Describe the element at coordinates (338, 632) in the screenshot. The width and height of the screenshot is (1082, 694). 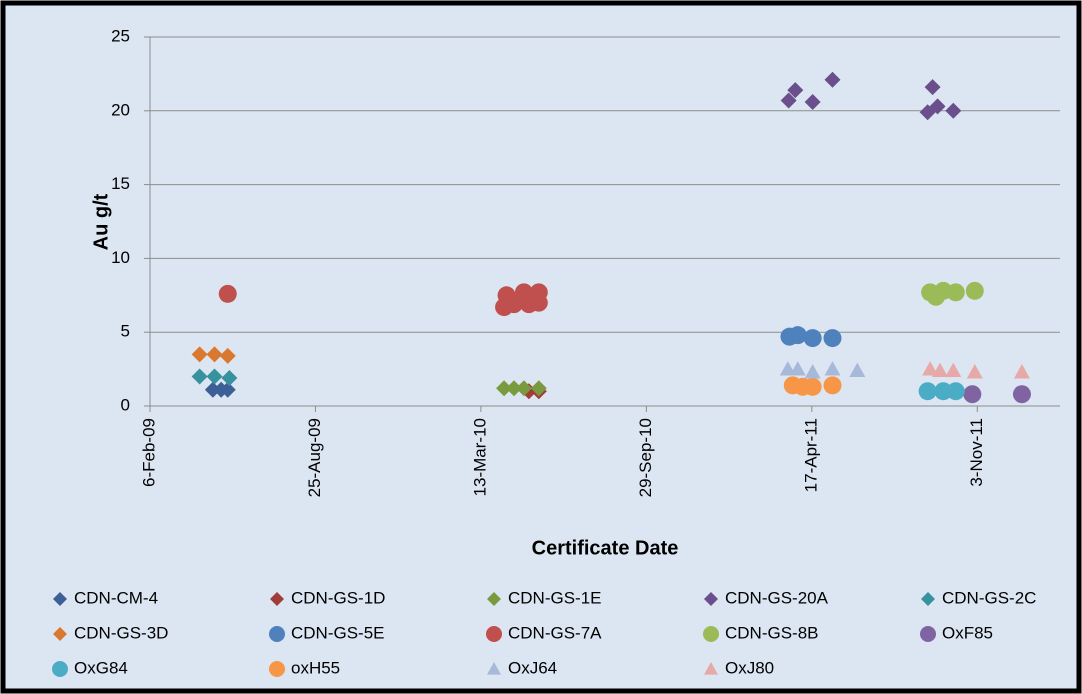
I see `legend-label: CDN-GS-5E` at that location.